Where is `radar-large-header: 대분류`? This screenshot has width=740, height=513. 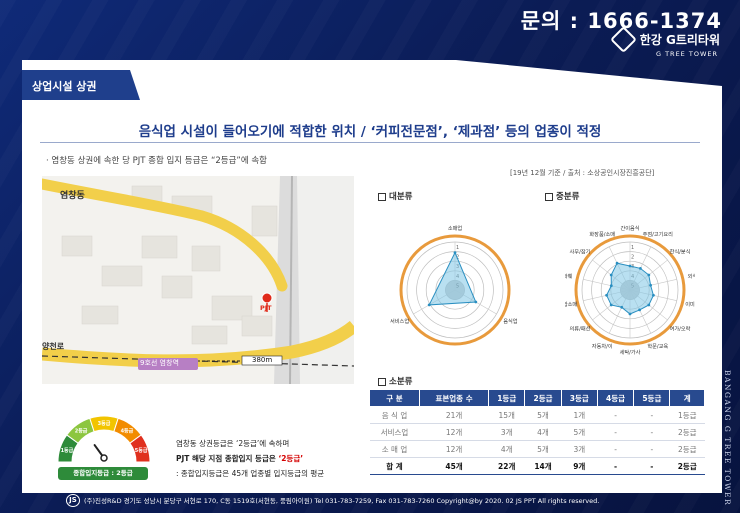 radar-large-header: 대분류 is located at coordinates (395, 196).